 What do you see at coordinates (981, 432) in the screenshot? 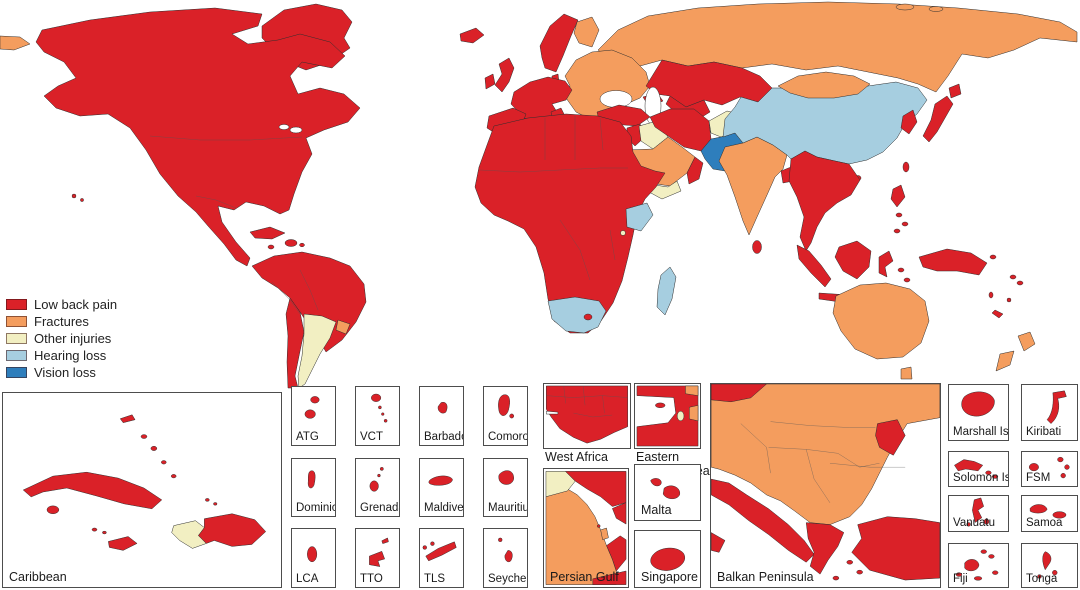
I see `inset-label-marshall: Marshall Isl` at bounding box center [981, 432].